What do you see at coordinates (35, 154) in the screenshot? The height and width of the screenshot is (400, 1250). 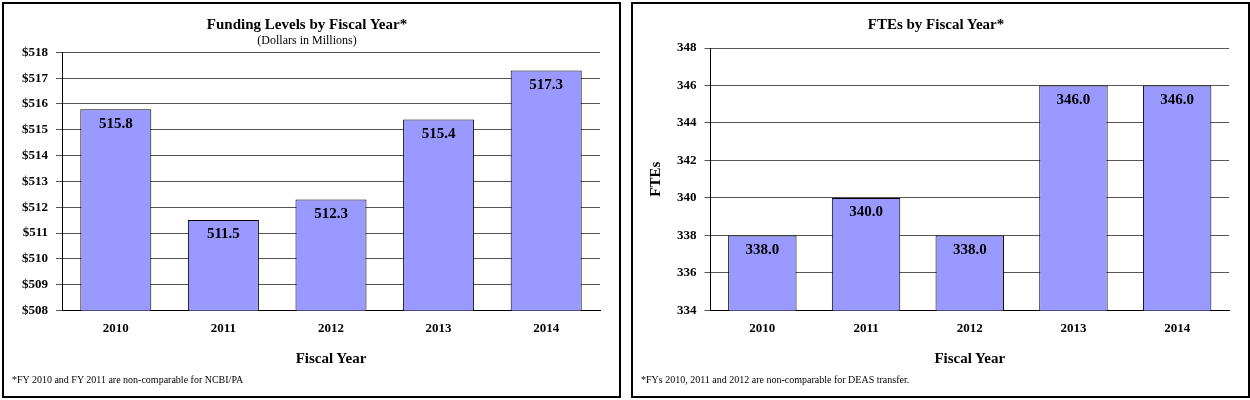 I see `y-tick-label: $514` at bounding box center [35, 154].